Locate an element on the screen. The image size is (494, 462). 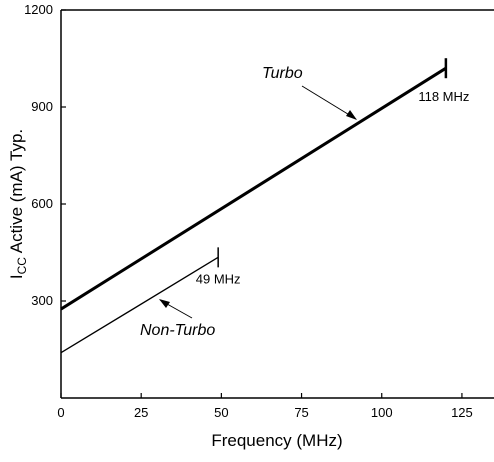
x-tick-label: 50 is located at coordinates (221, 412).